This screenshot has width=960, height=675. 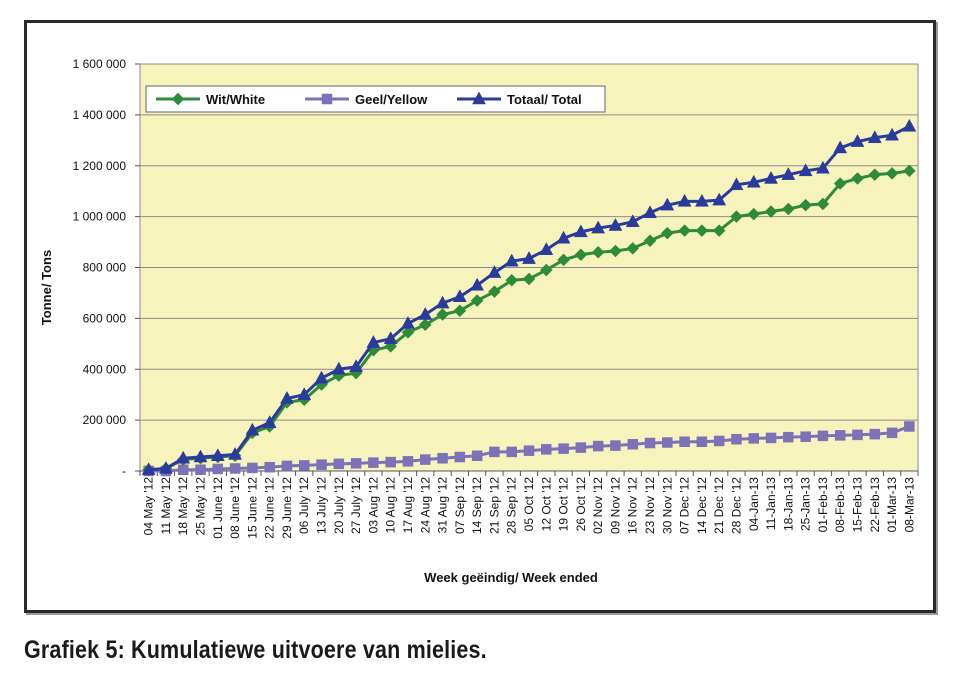 What do you see at coordinates (100, 166) in the screenshot?
I see `y-tick-label: 1 200 000` at bounding box center [100, 166].